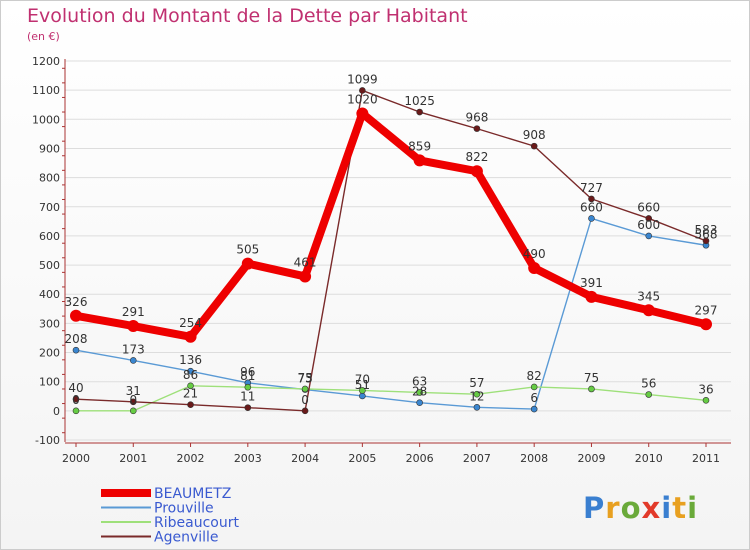 The image size is (750, 550). What do you see at coordinates (591, 188) in the screenshot?
I see `data-label: 727` at bounding box center [591, 188].